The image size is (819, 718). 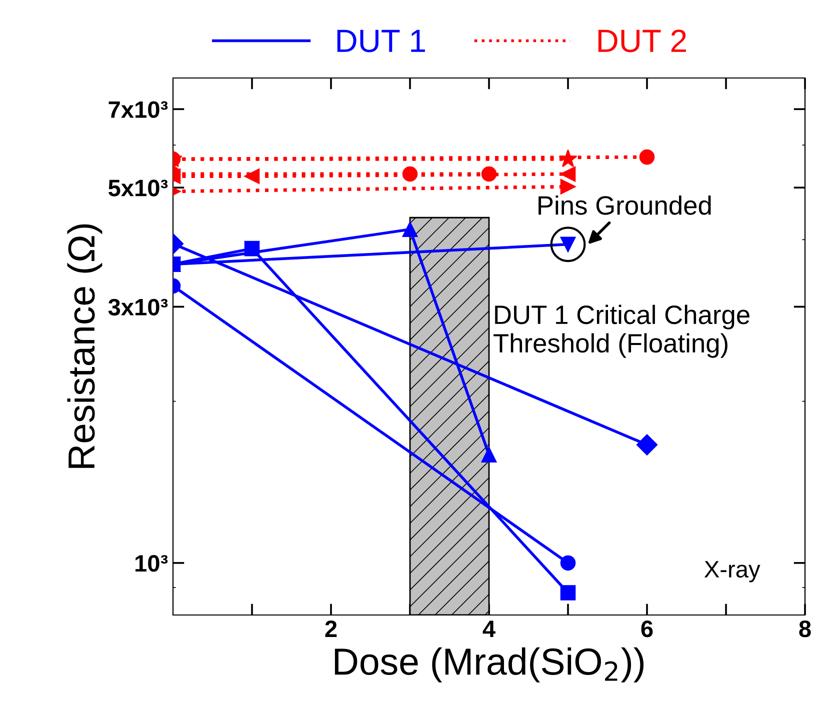 What do you see at coordinates (624, 205) in the screenshot?
I see `annotation: Pins Grounded` at bounding box center [624, 205].